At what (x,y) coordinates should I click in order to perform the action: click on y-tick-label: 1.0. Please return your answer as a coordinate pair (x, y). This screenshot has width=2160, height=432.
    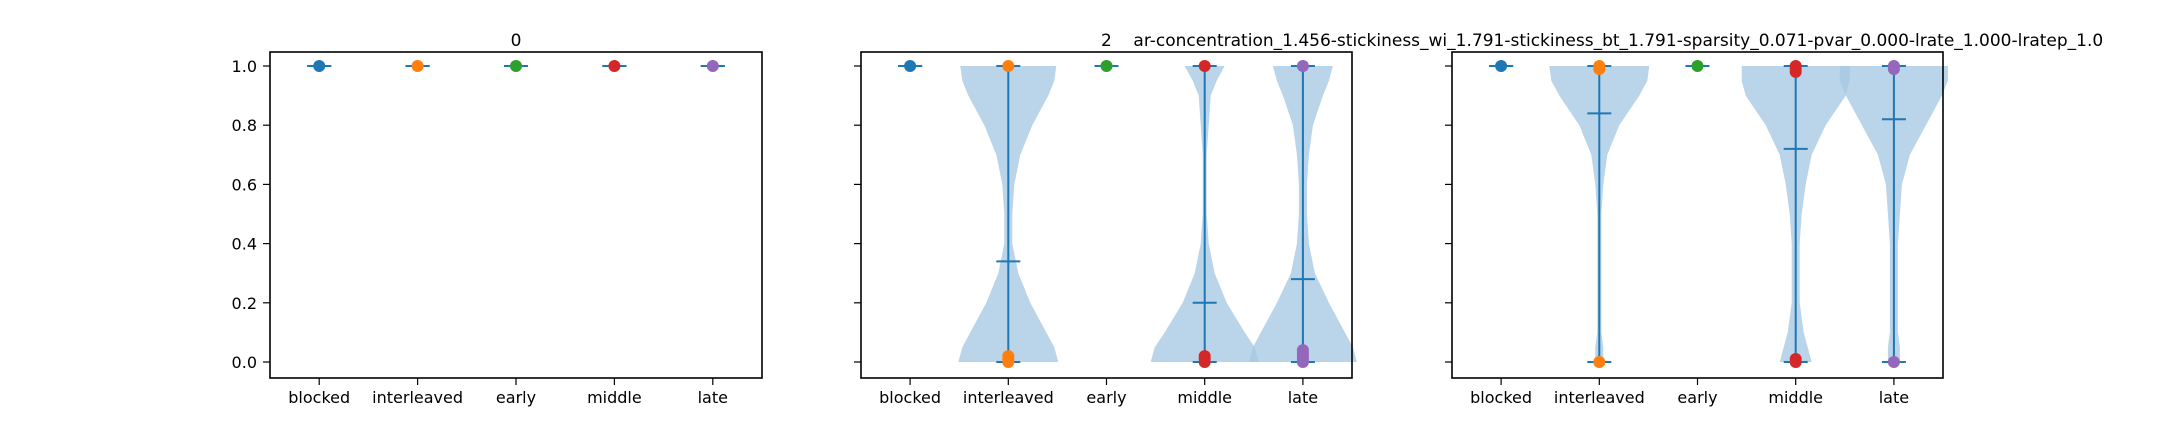
    Looking at the image, I should click on (244, 66).